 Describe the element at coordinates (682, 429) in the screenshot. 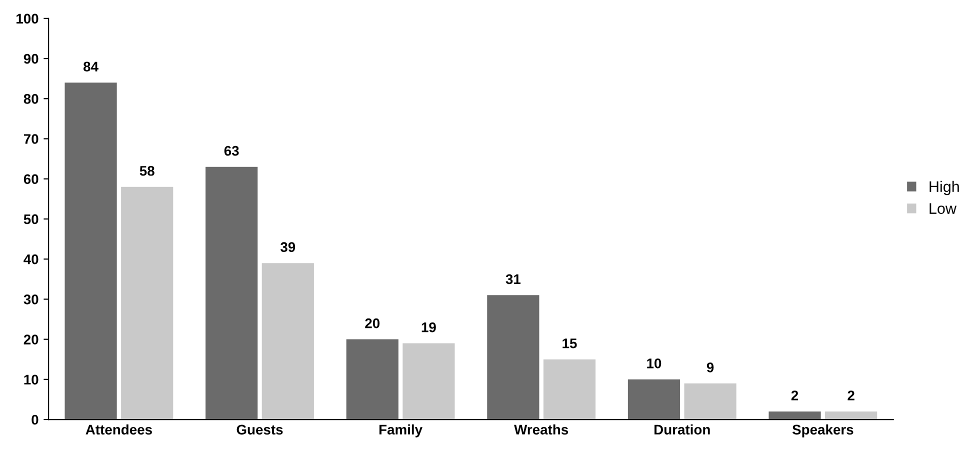

I see `x-tick-label: Duration` at that location.